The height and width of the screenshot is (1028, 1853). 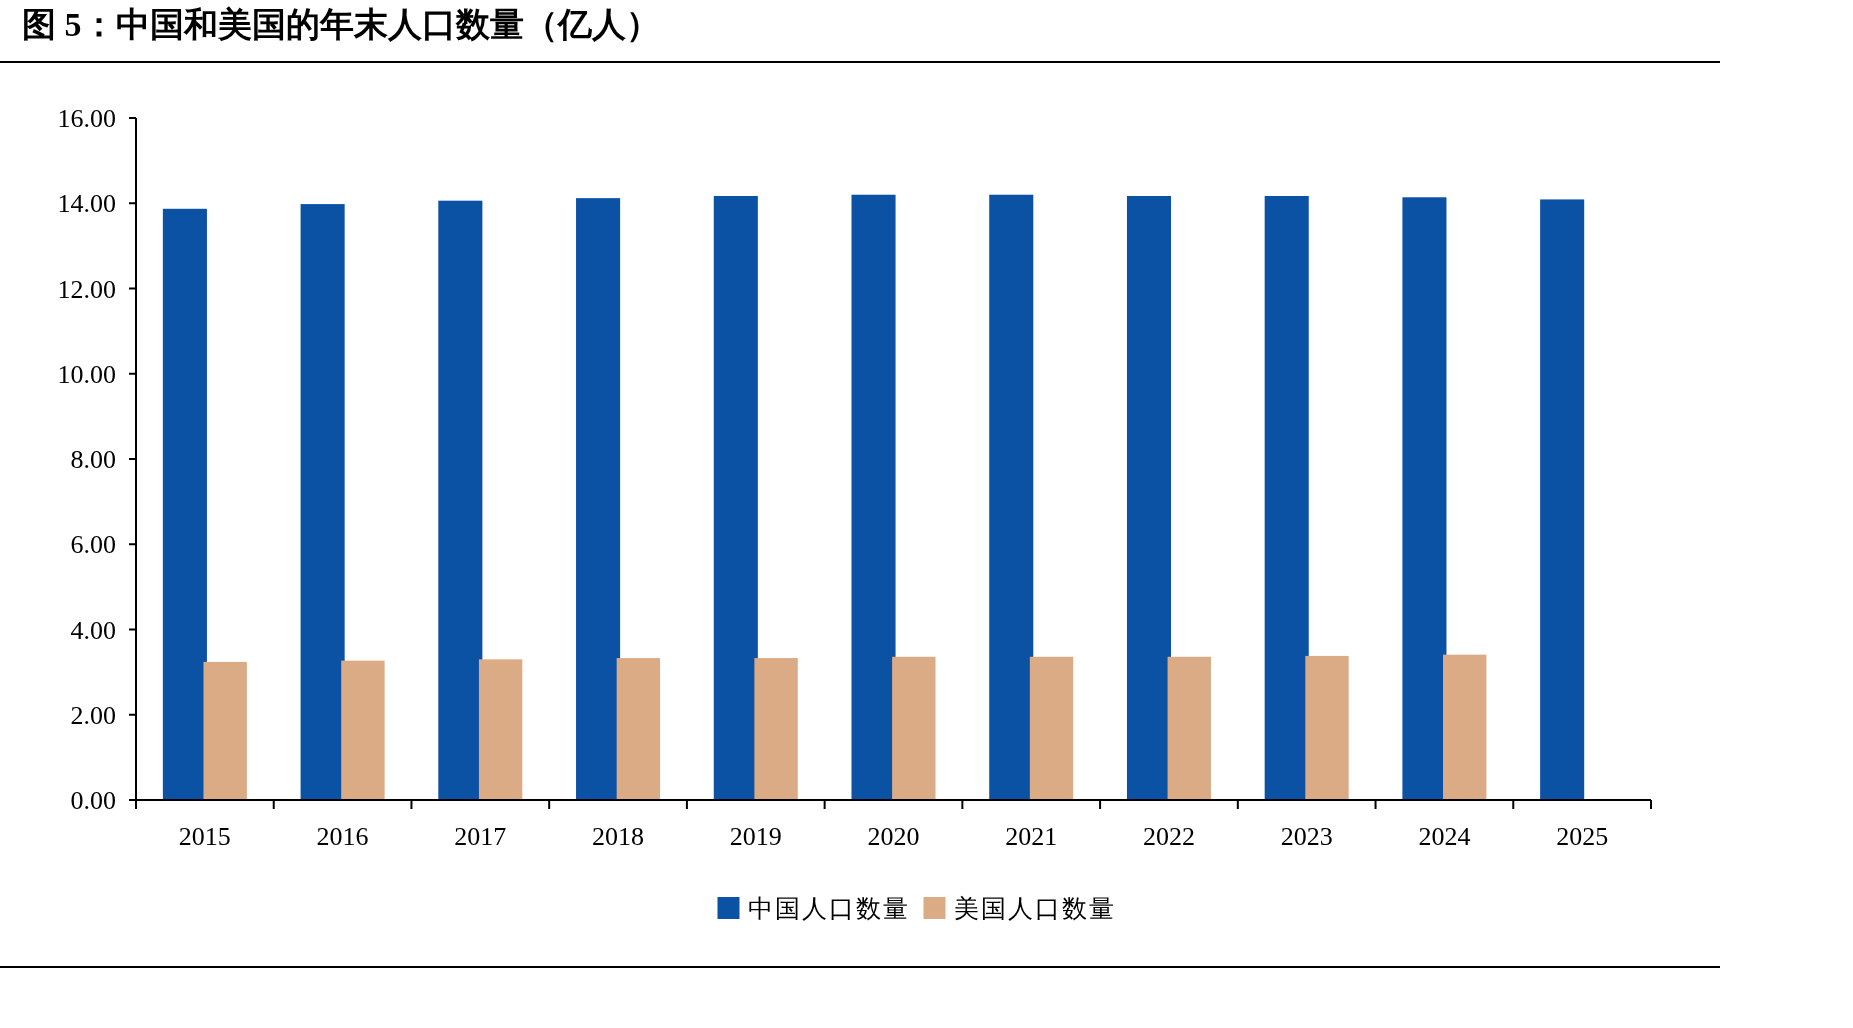 What do you see at coordinates (342, 836) in the screenshot?
I see `x-tick-label: 2016` at bounding box center [342, 836].